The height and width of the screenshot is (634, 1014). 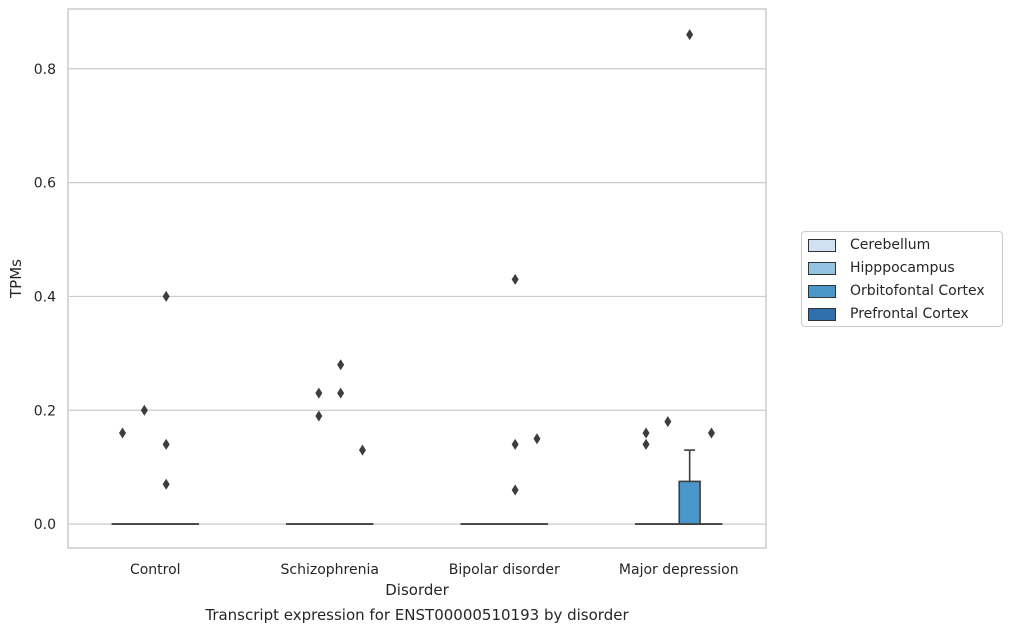 I want to click on box, so click(x=689, y=502).